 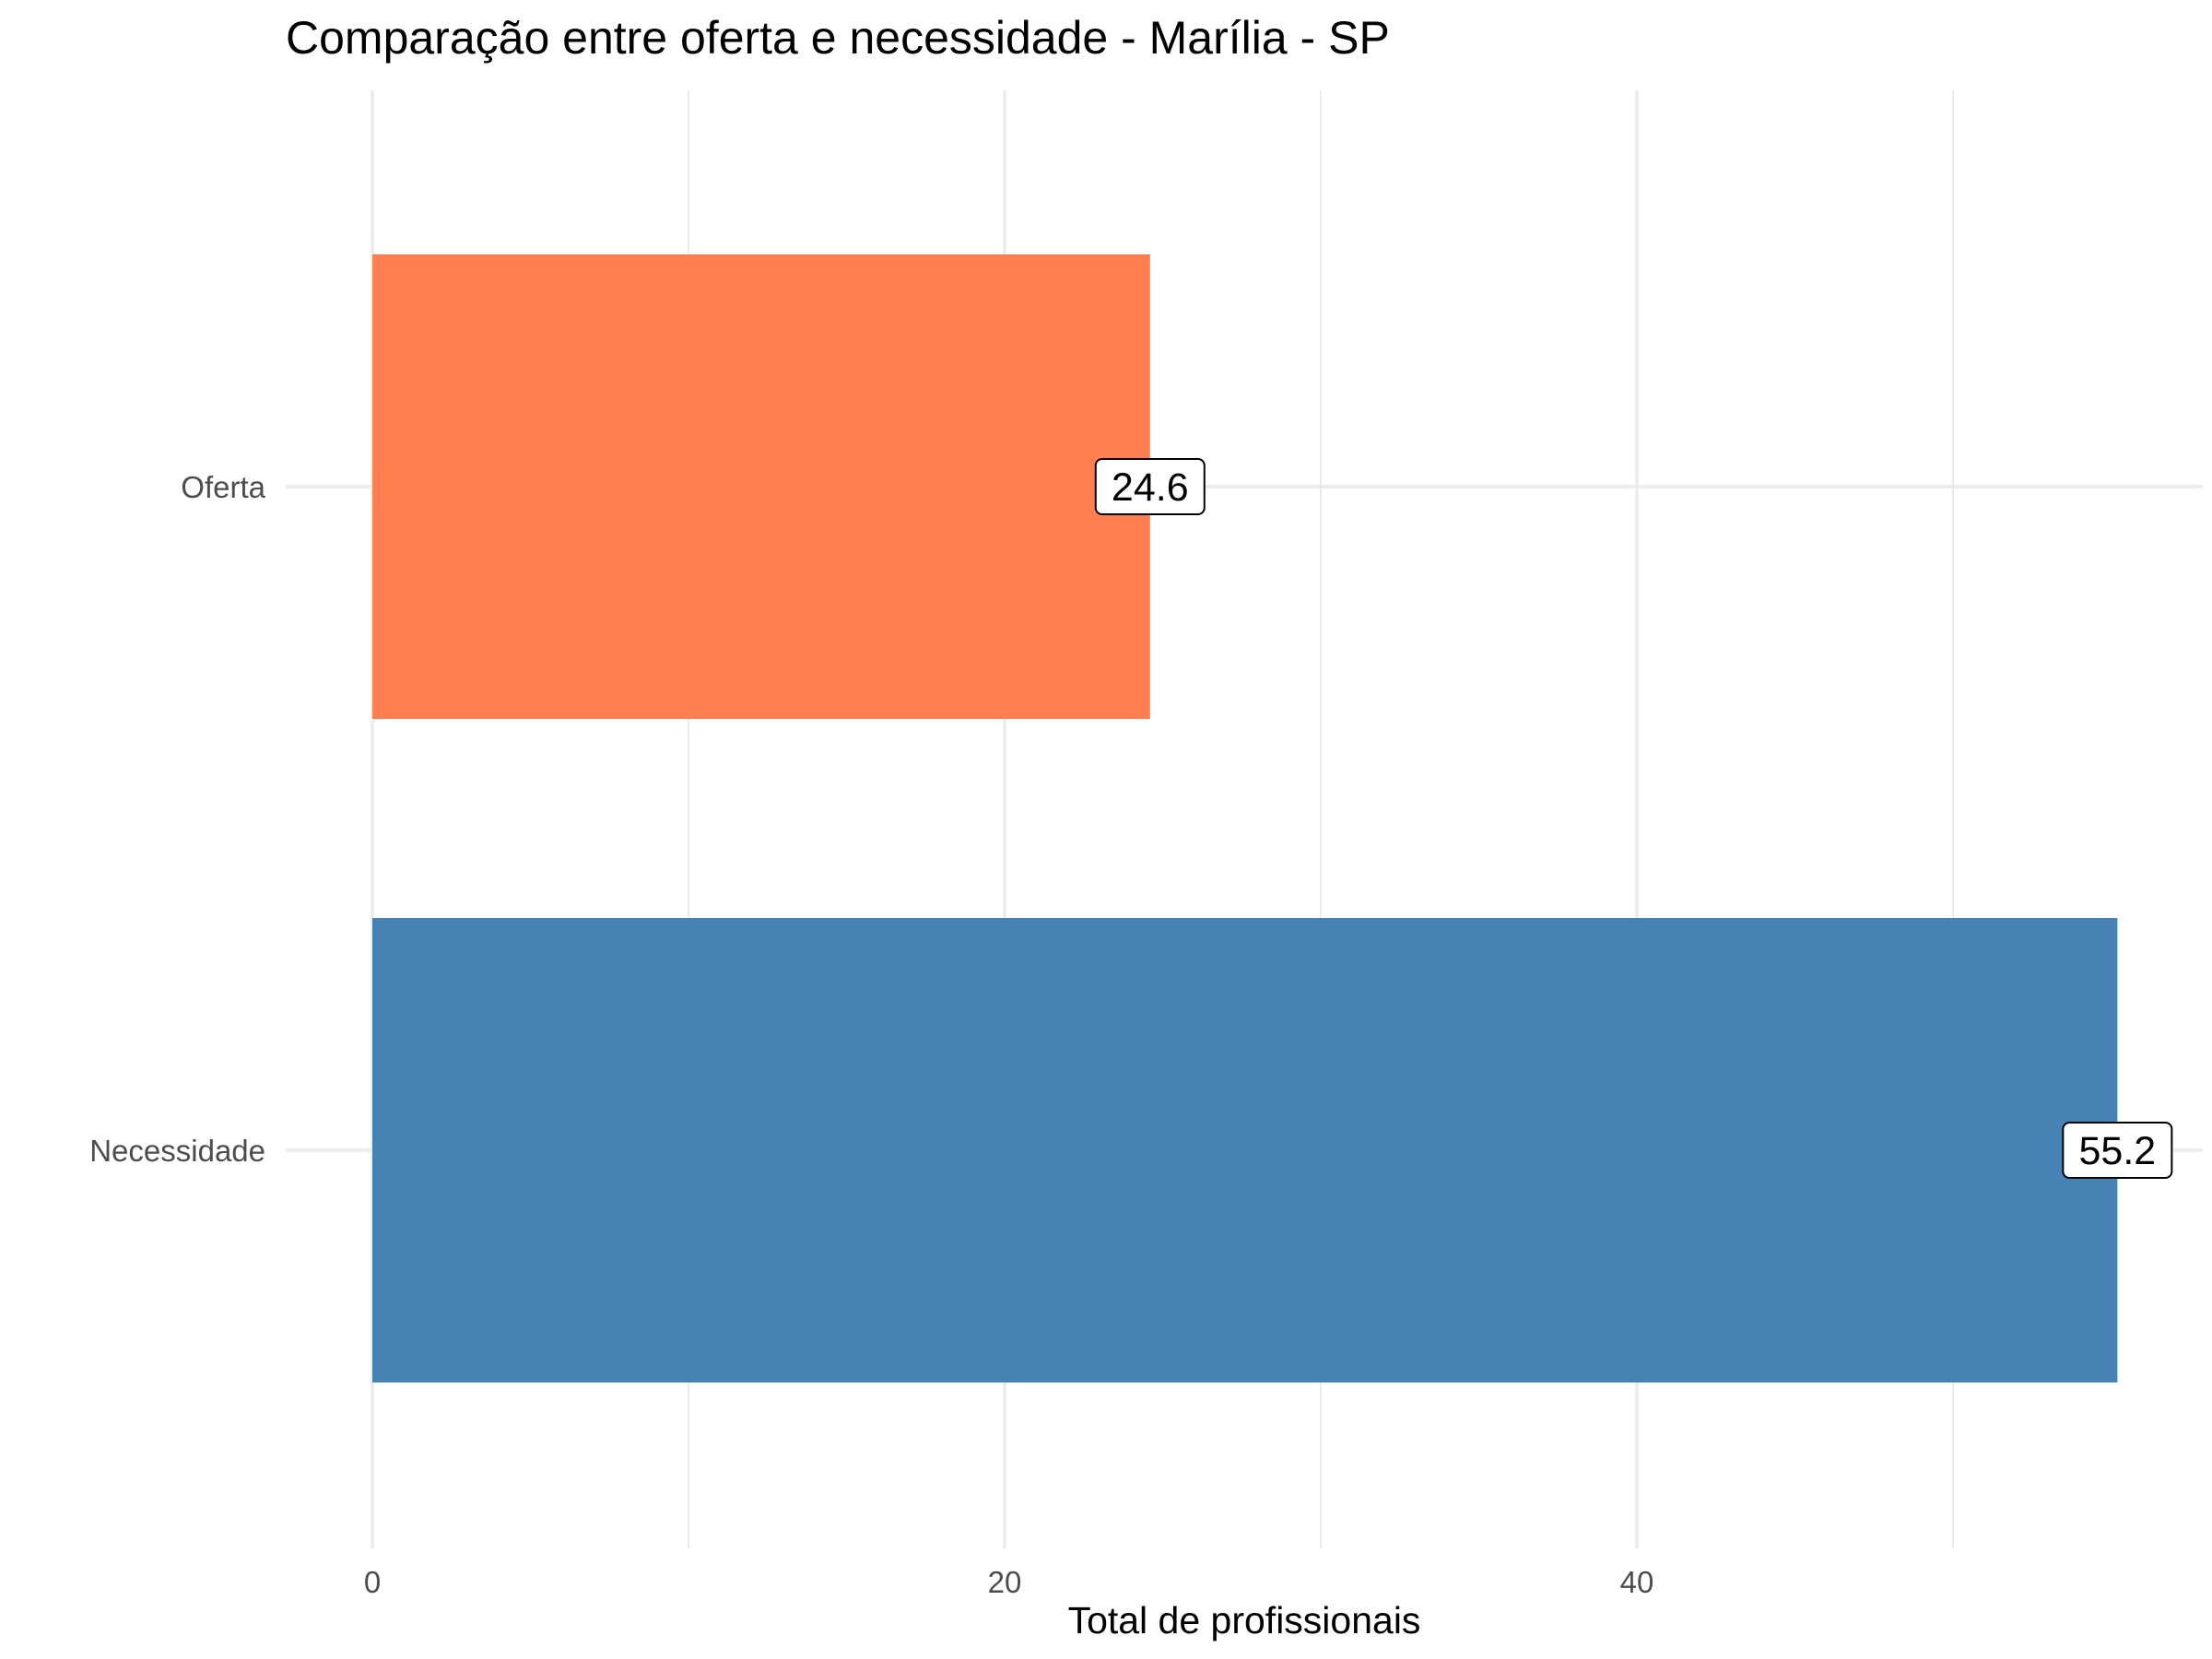 I want to click on x-tick-label: 40, so click(x=1637, y=1582).